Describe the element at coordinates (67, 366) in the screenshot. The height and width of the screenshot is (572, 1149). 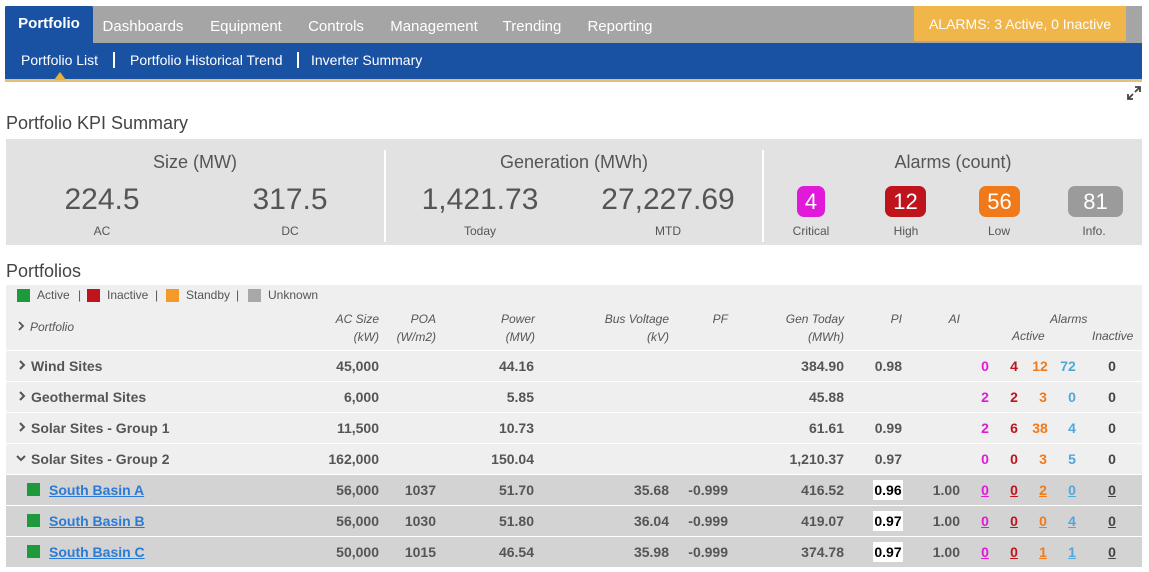
I see `row-portfolio-name: Wind Sites` at that location.